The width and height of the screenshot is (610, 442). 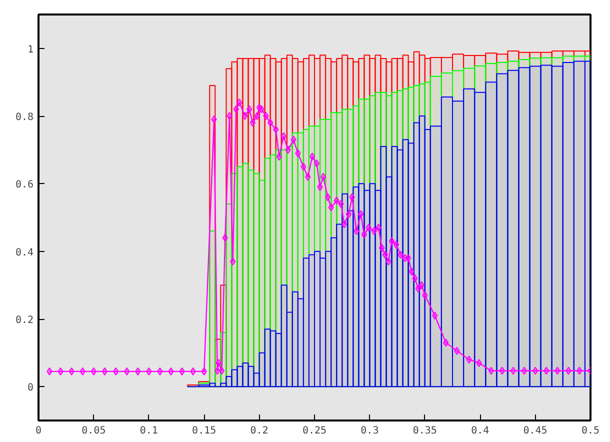 I want to click on y-tick-label: 0.8, so click(x=24, y=117).